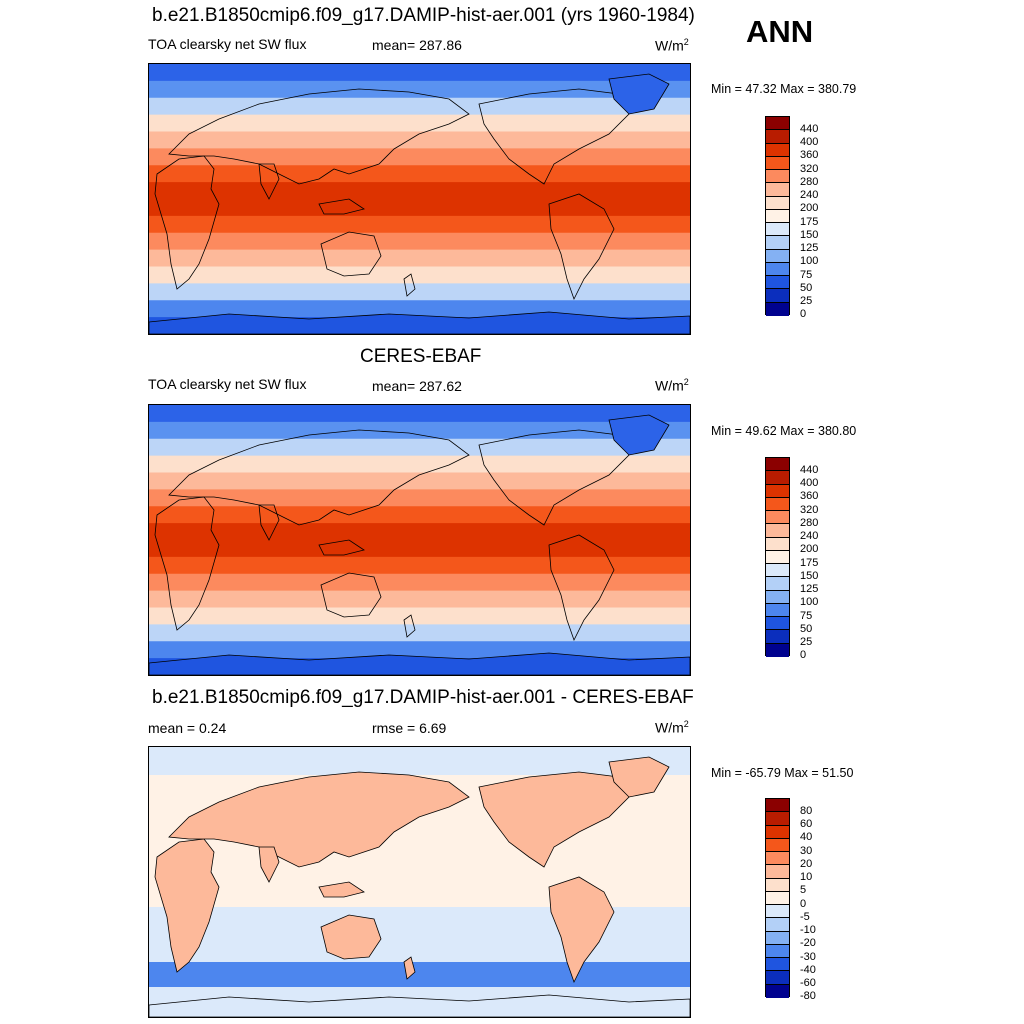 Image resolution: width=1024 pixels, height=1024 pixels. I want to click on colorbar-tick-label: 80, so click(806, 810).